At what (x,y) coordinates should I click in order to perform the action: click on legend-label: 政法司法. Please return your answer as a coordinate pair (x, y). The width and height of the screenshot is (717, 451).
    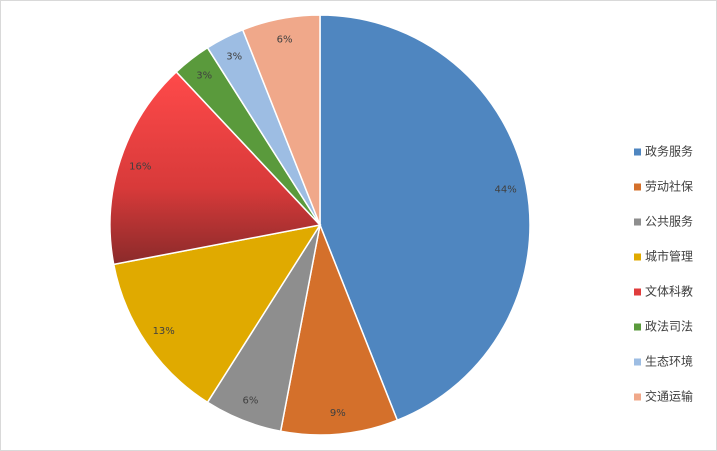
    Looking at the image, I should click on (669, 327).